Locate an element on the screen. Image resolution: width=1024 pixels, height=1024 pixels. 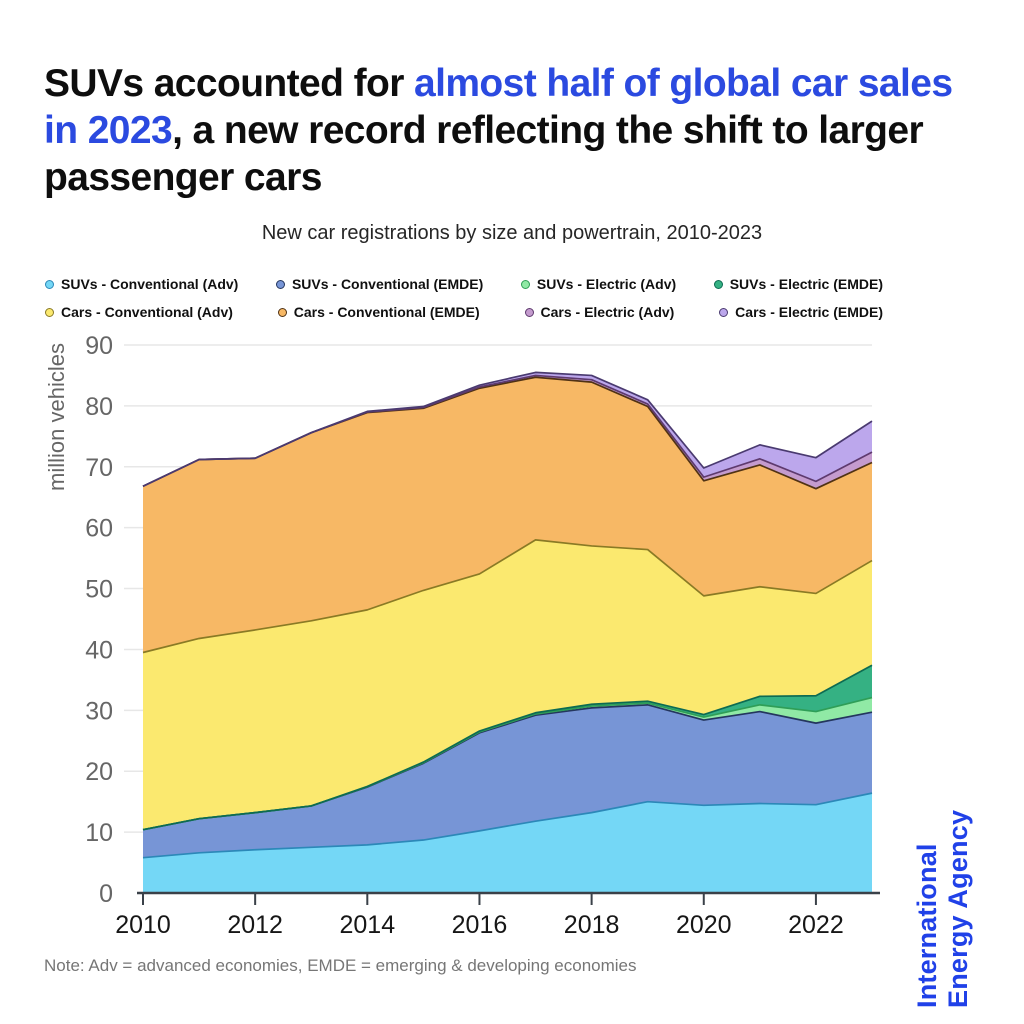
svg-text: 0 is located at coordinates (106, 894).